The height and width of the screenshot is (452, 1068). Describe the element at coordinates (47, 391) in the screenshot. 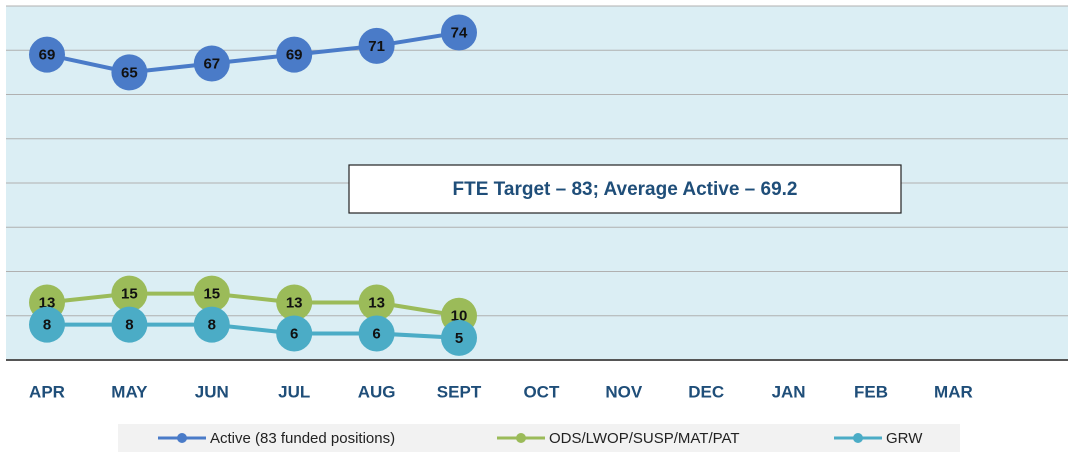

I see `x-tick-label: APR` at that location.